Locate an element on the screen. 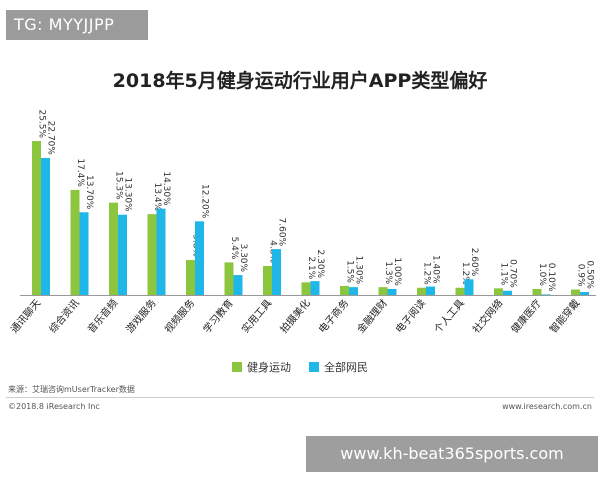  value-label-fitness-7: 2.1% is located at coordinates (311, 267).